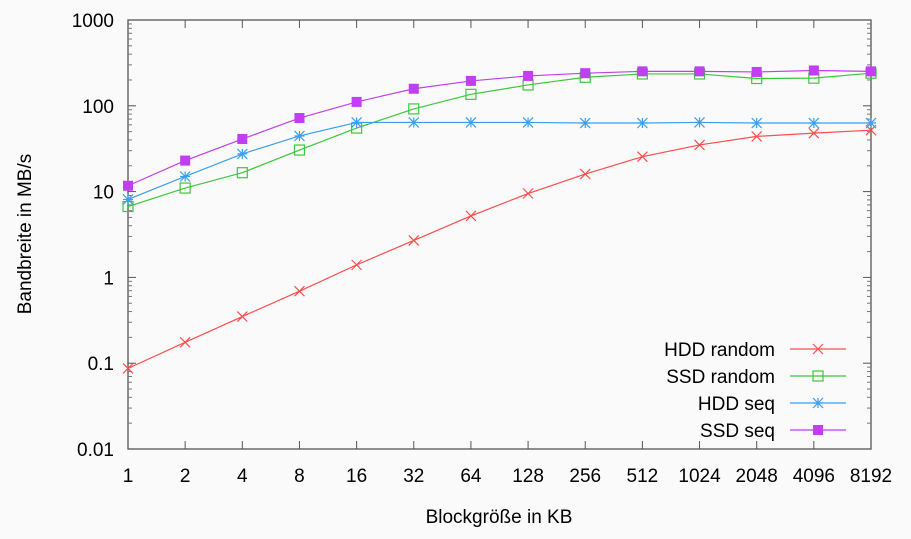  What do you see at coordinates (720, 377) in the screenshot?
I see `legend-label: SSD random` at bounding box center [720, 377].